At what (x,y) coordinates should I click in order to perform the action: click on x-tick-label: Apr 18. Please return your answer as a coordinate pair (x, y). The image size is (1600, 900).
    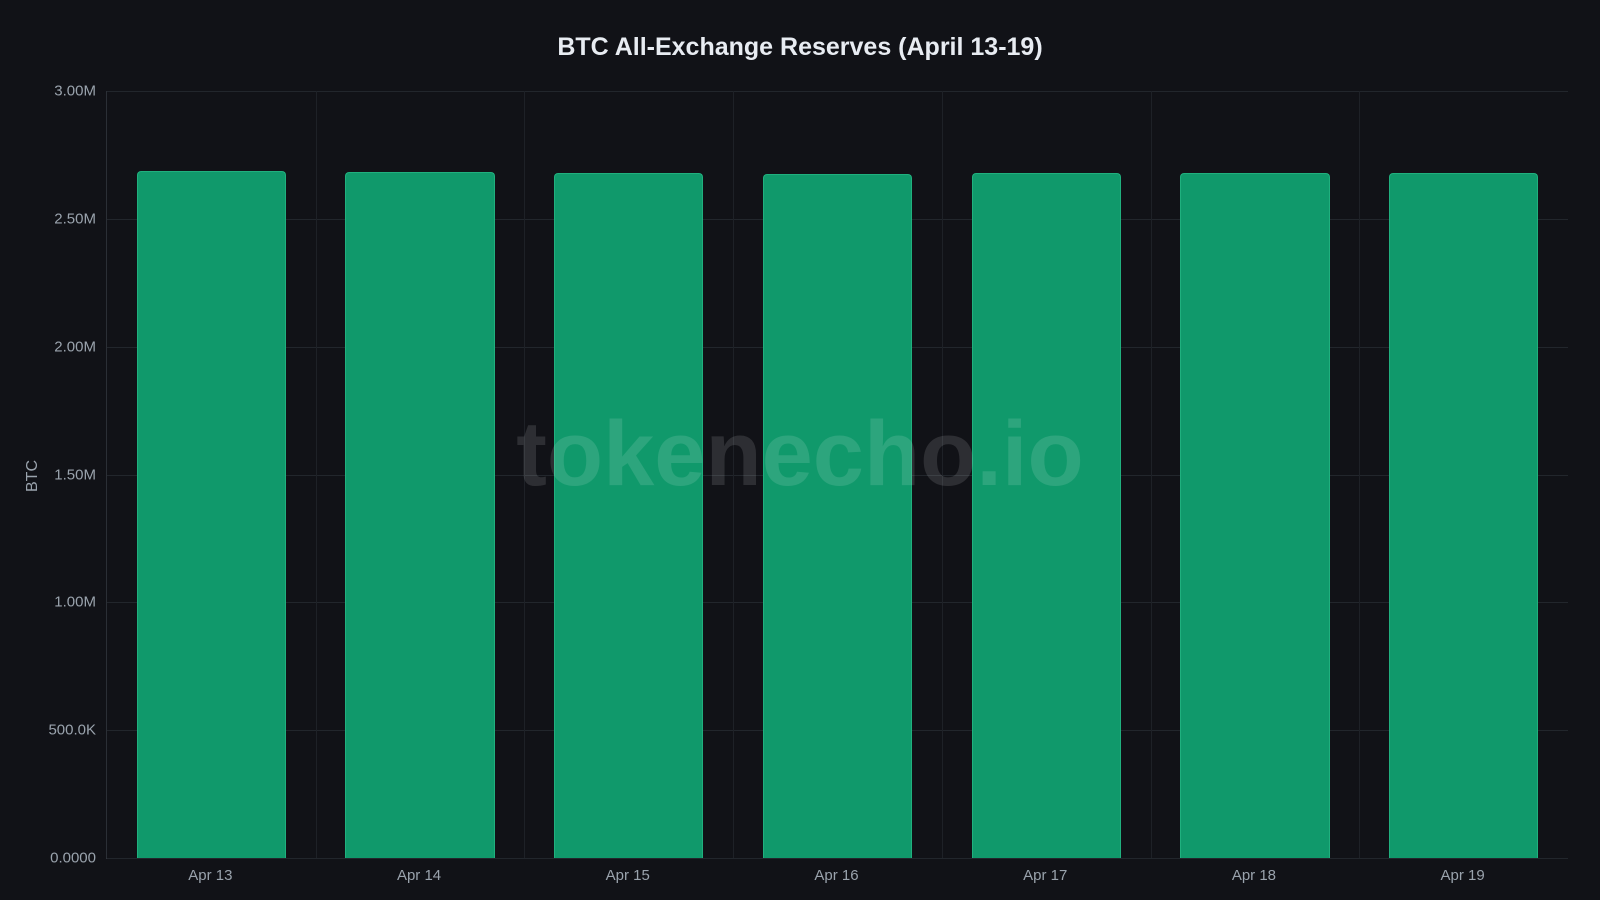
    Looking at the image, I should click on (1254, 875).